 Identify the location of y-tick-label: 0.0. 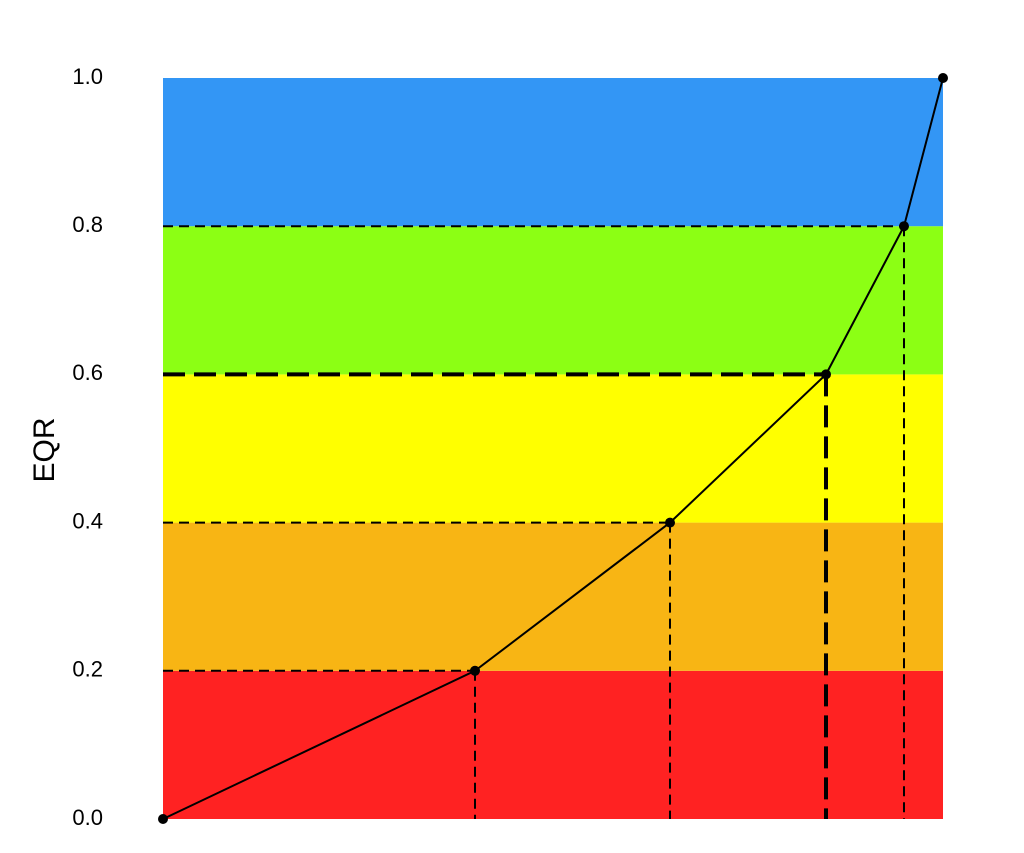
(87, 817).